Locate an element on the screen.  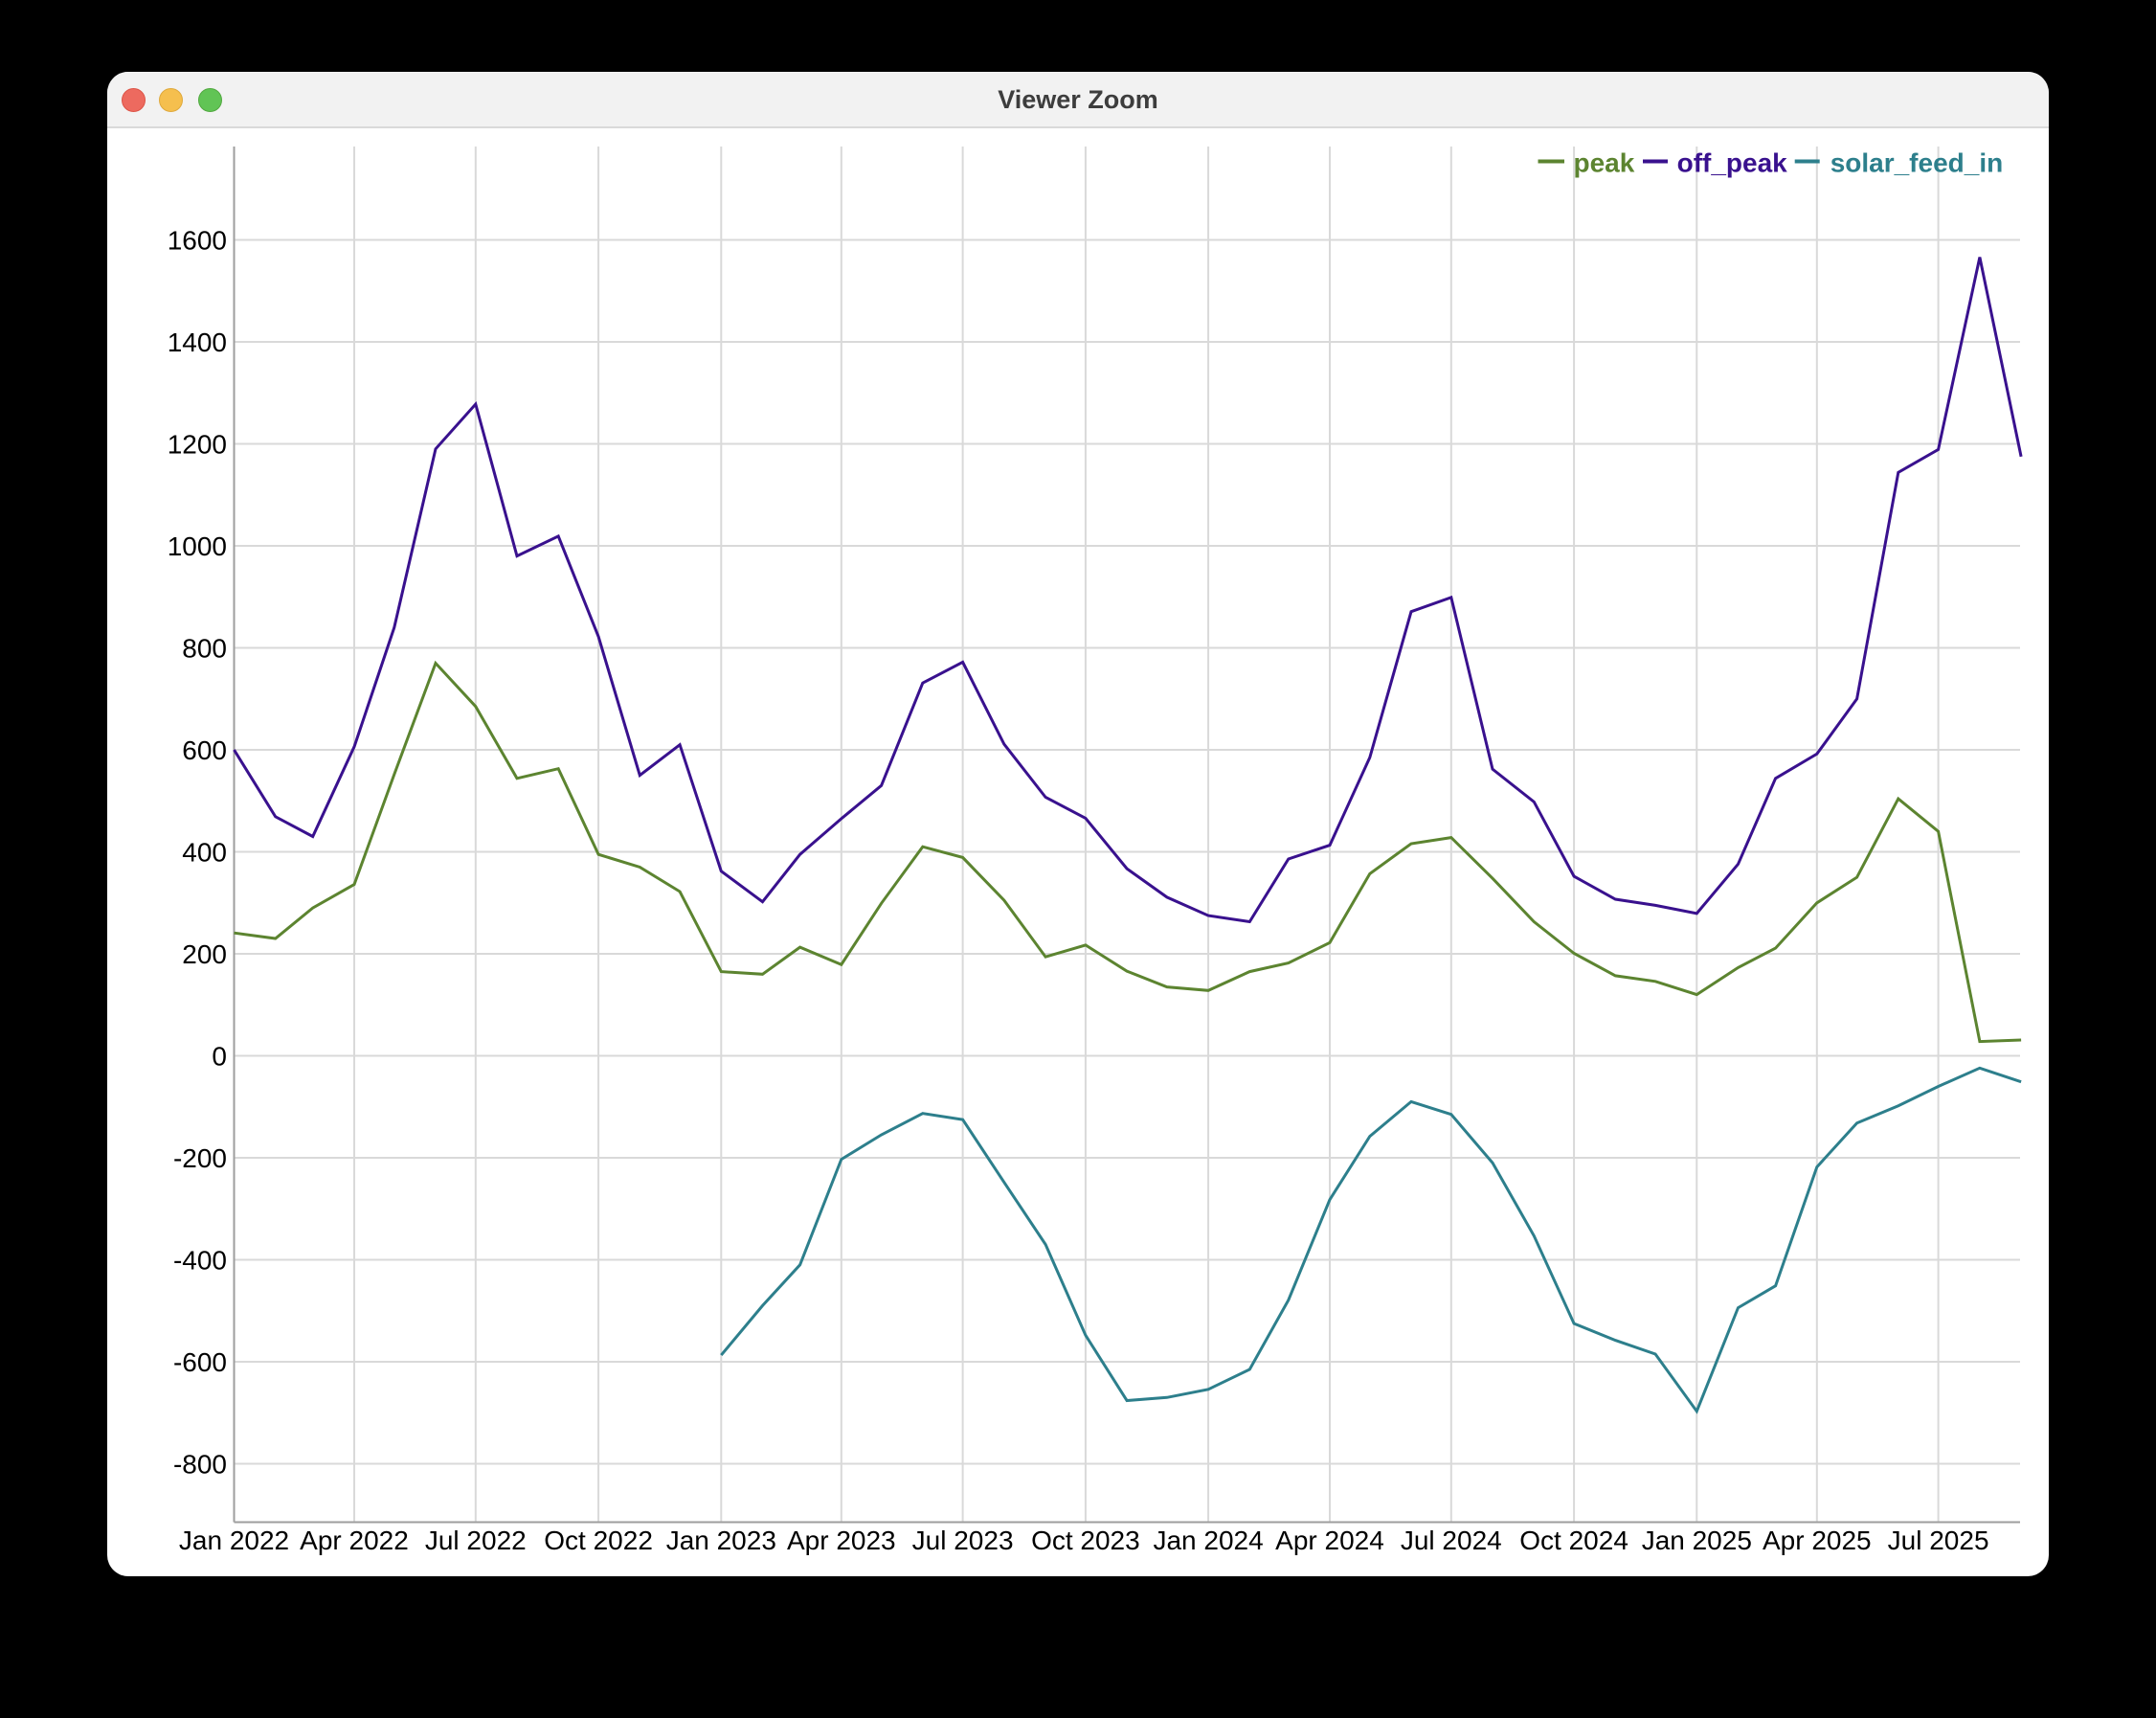
svg-text: 1200 is located at coordinates (197, 445).